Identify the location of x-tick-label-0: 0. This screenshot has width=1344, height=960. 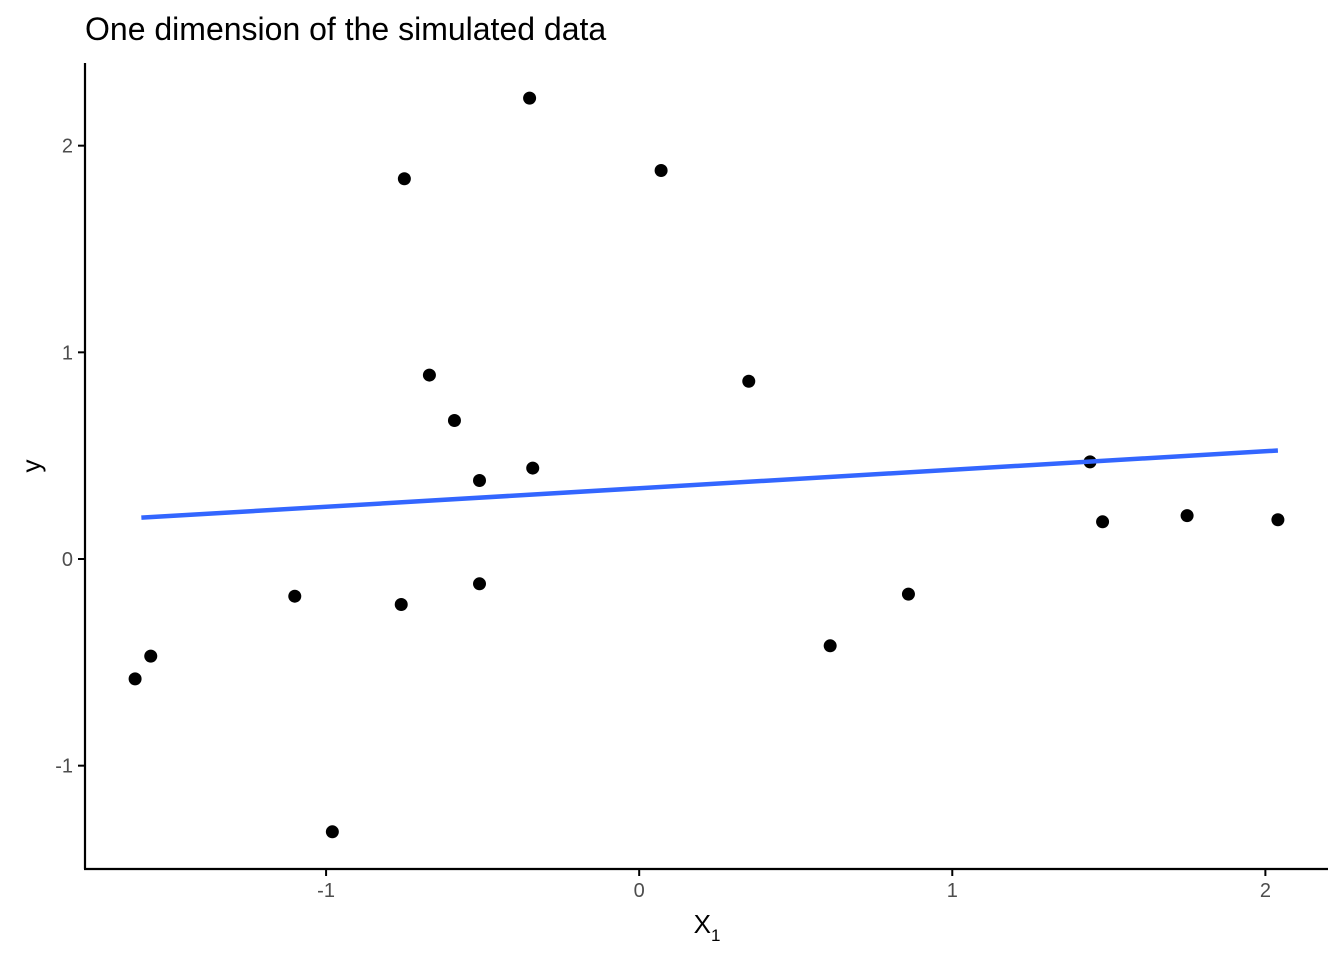
(639, 891).